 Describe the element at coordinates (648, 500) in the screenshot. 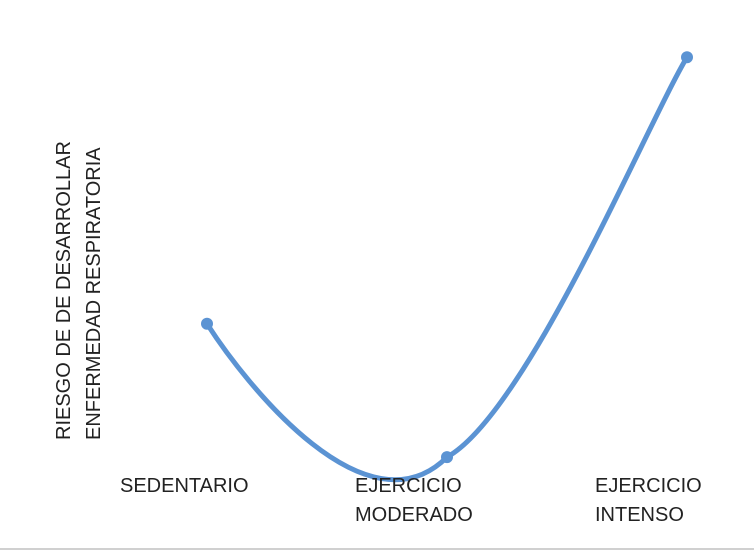

I see `x-tick-label: EJERCICIO INTENSO` at that location.